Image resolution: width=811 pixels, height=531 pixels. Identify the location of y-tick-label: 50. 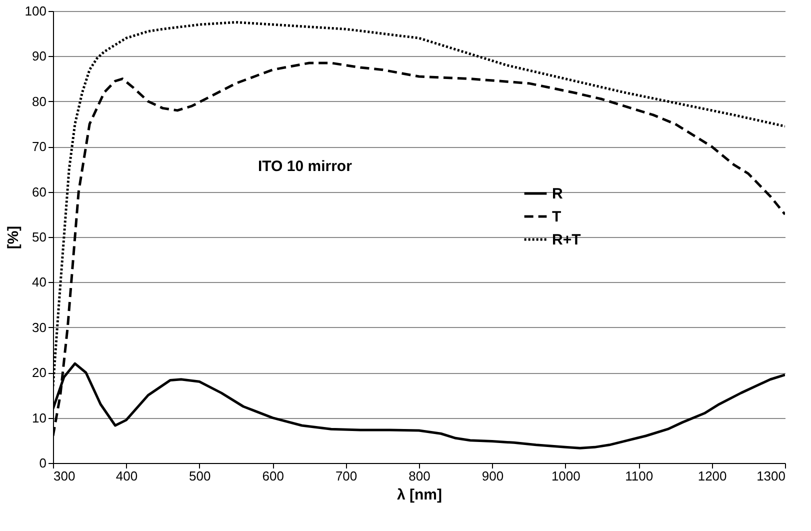
(39, 237).